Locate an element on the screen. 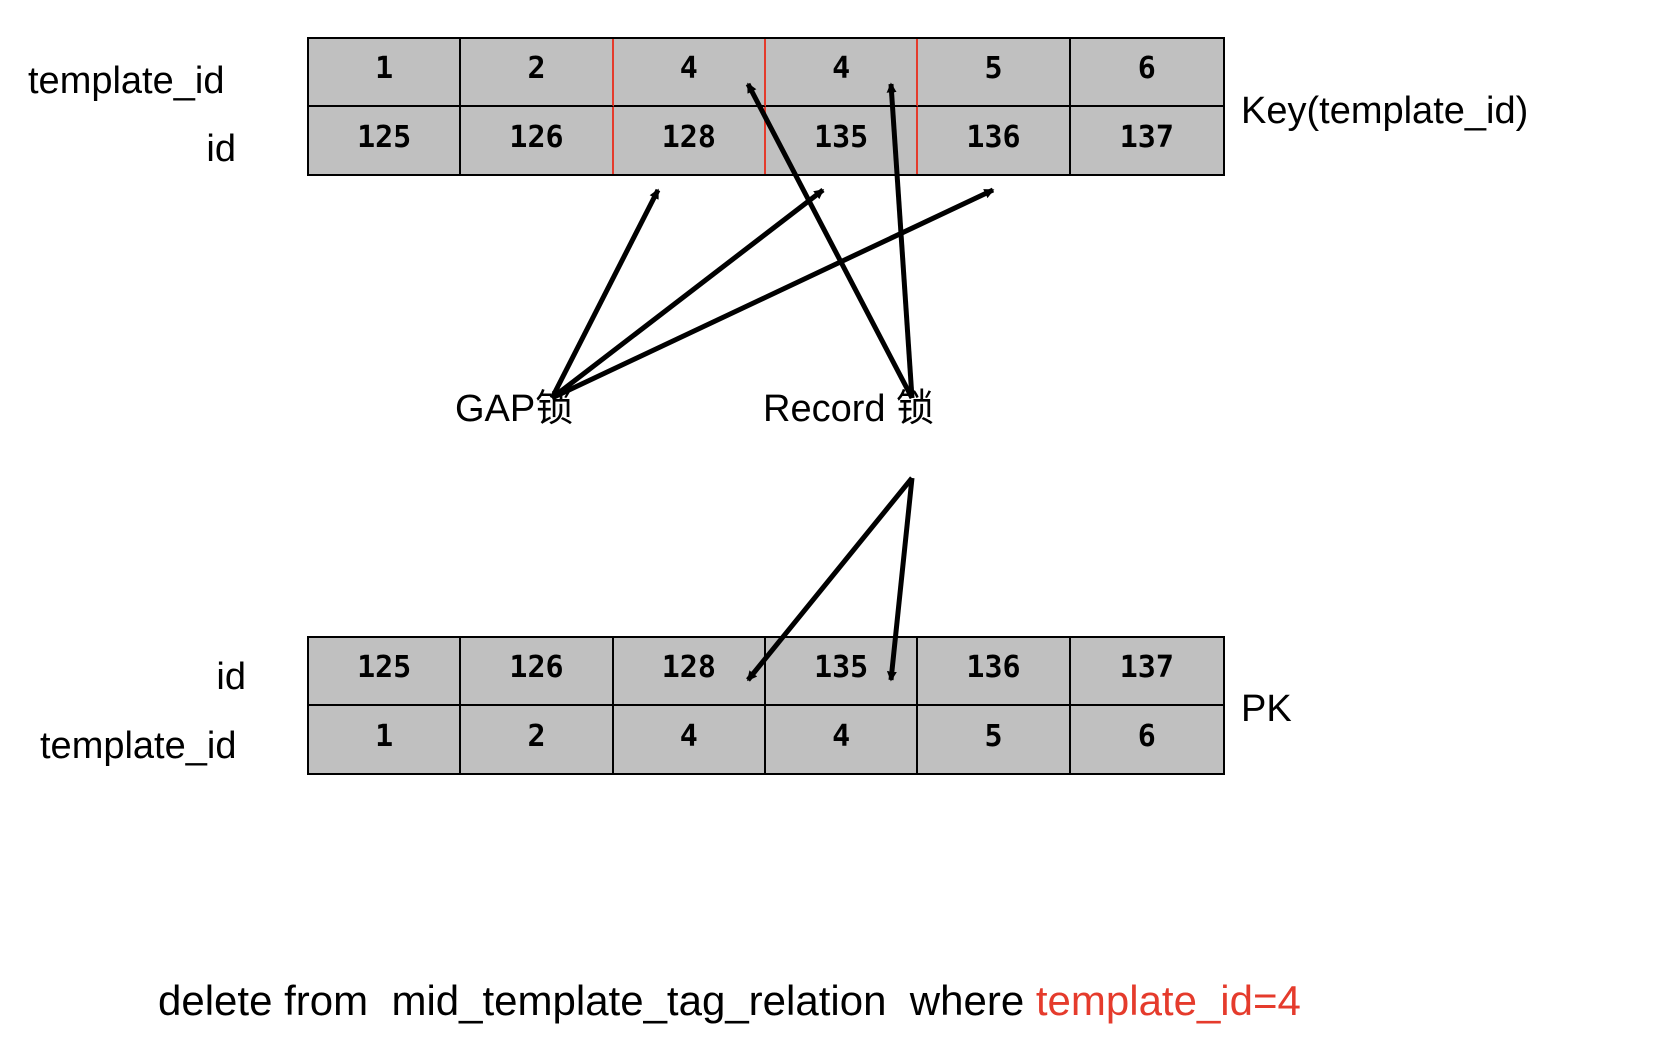  top-cell-id-3: 128 is located at coordinates (690, 140).